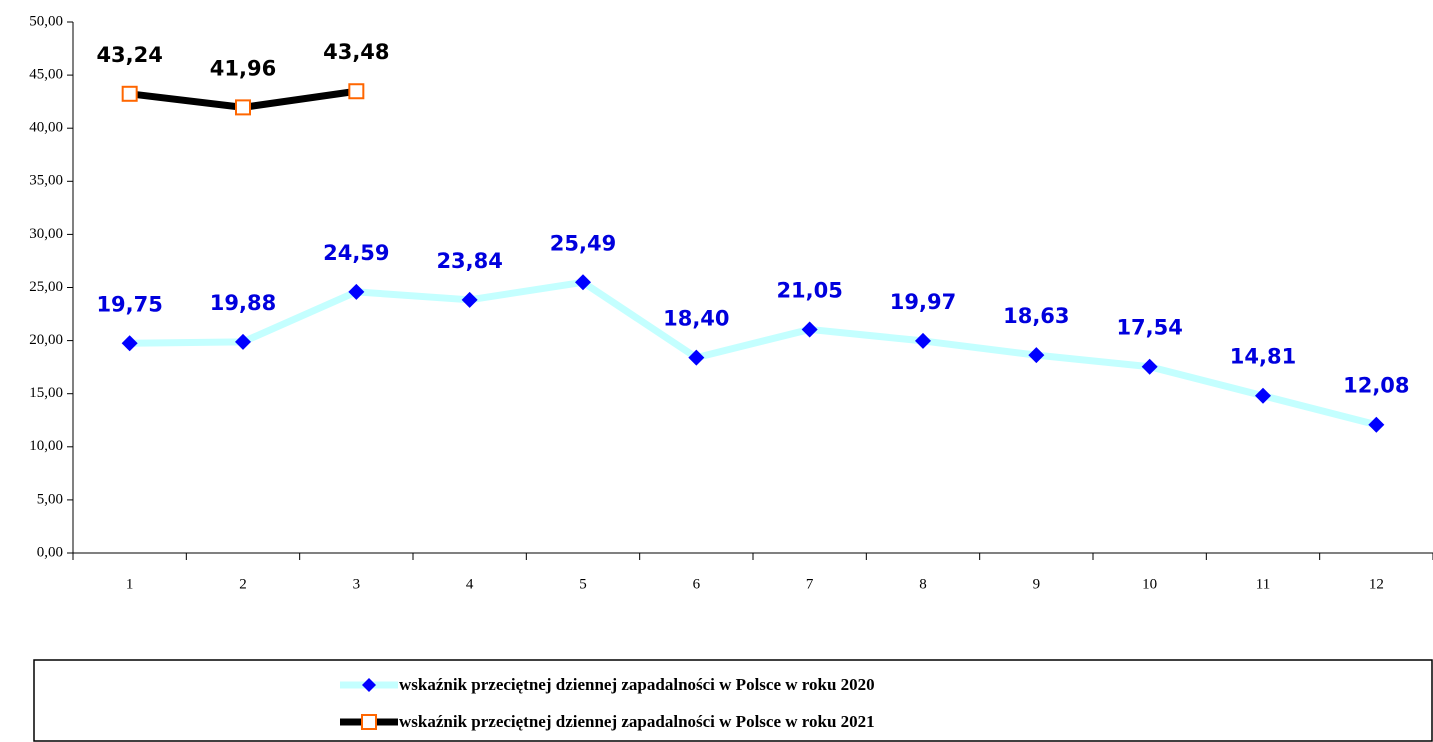 This screenshot has width=1433, height=742. I want to click on y-tick-label: 45,00, so click(46, 75).